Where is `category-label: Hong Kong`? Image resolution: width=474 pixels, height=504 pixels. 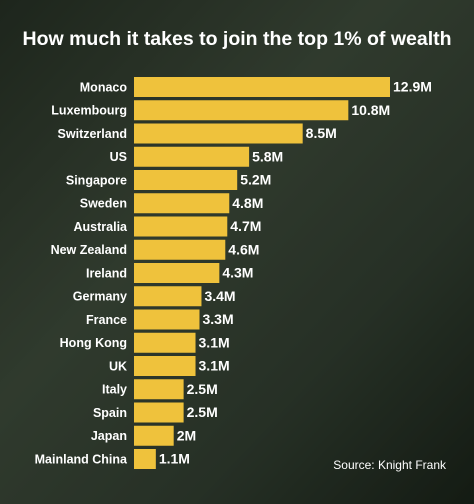
category-label: Hong Kong is located at coordinates (93, 343).